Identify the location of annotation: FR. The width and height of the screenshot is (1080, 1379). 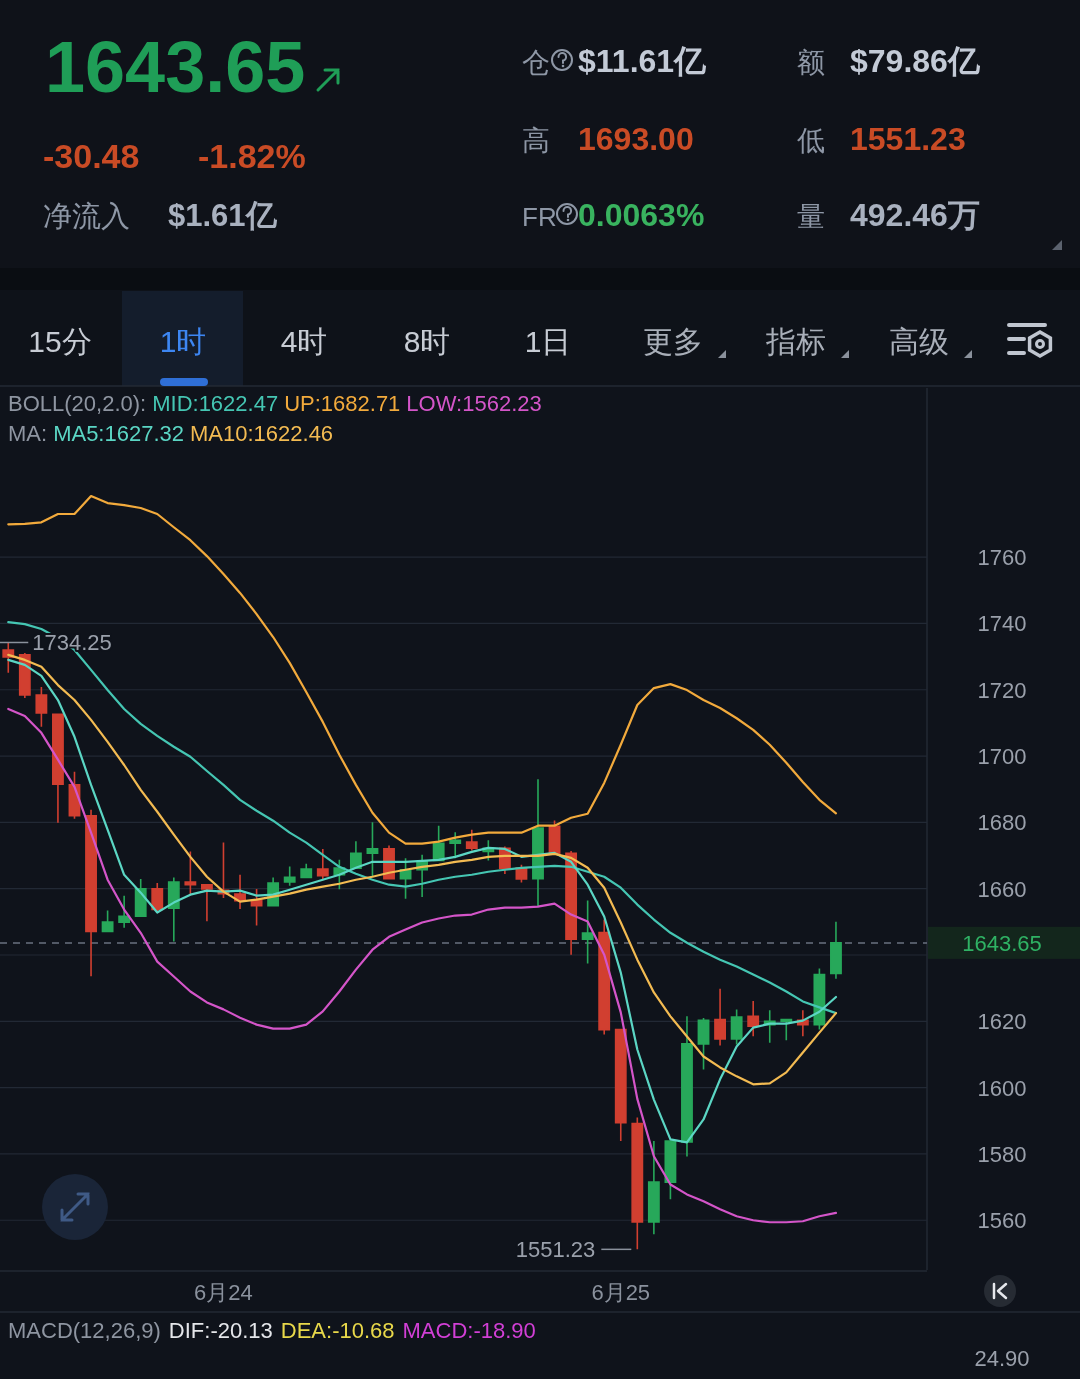
(539, 217).